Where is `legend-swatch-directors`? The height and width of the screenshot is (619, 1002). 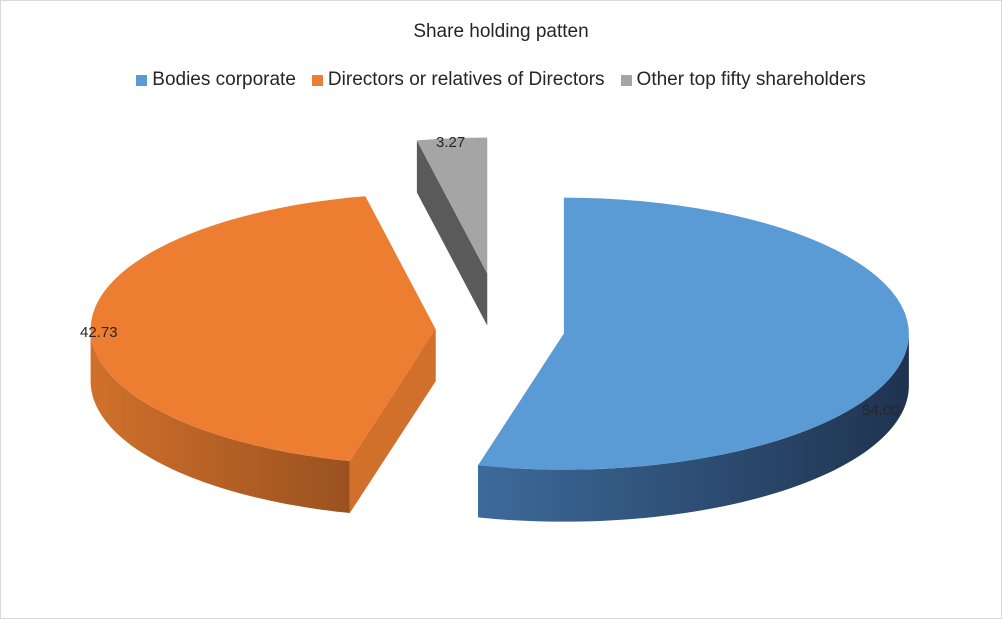
legend-swatch-directors is located at coordinates (317, 80).